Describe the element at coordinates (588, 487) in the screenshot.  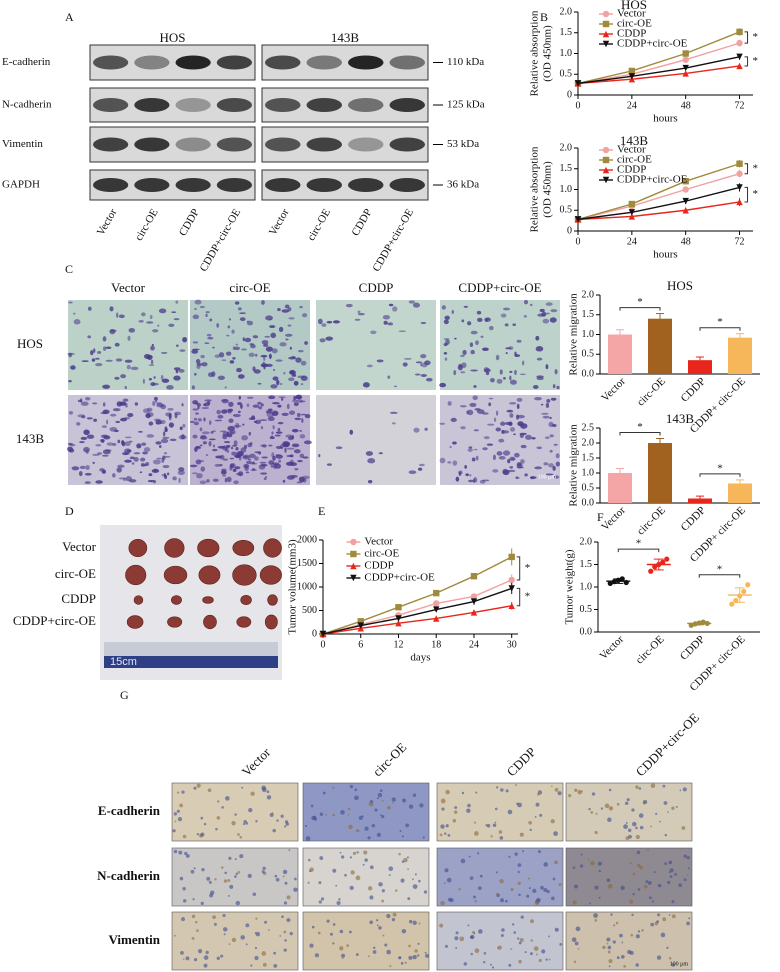
I see `y-tick-label: 0.5` at that location.